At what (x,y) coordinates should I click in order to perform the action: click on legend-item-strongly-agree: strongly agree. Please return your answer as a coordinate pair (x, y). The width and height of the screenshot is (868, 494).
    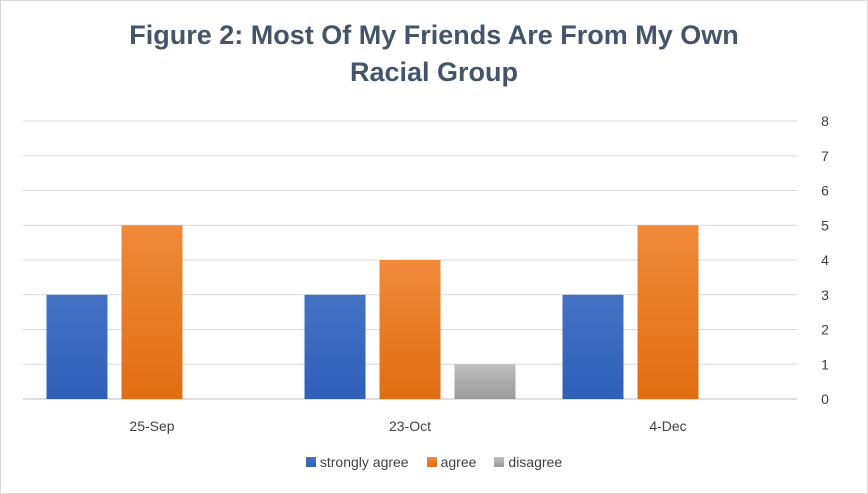
    Looking at the image, I should click on (357, 462).